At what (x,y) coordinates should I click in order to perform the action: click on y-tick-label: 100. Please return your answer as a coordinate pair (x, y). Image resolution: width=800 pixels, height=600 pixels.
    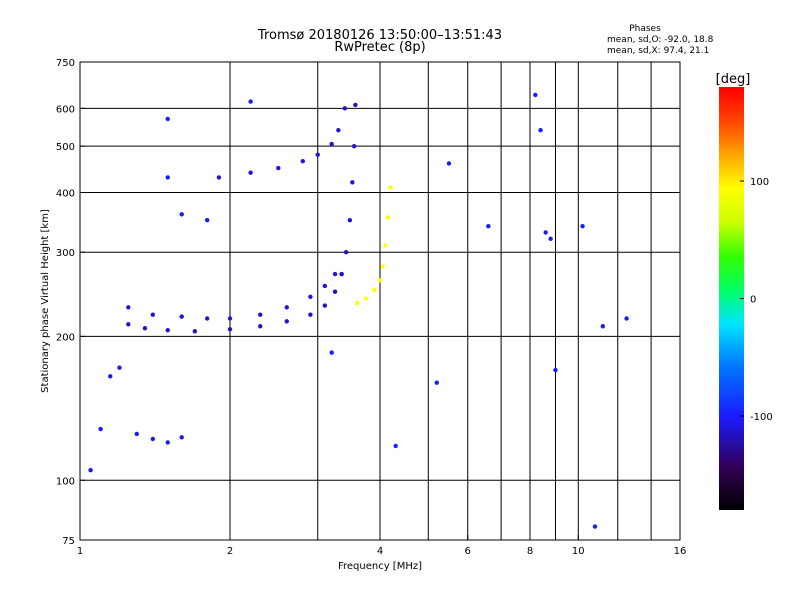
    Looking at the image, I should click on (65, 481).